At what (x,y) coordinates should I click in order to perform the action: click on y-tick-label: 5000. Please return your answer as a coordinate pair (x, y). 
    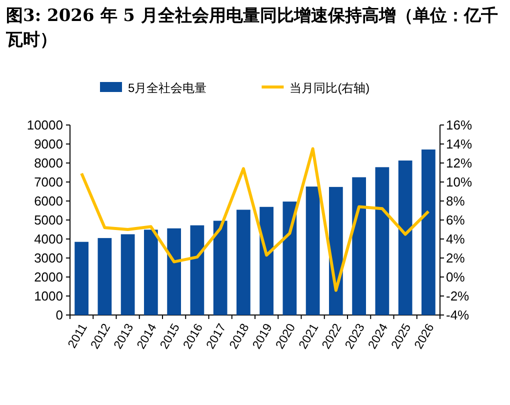
    Looking at the image, I should click on (48, 220).